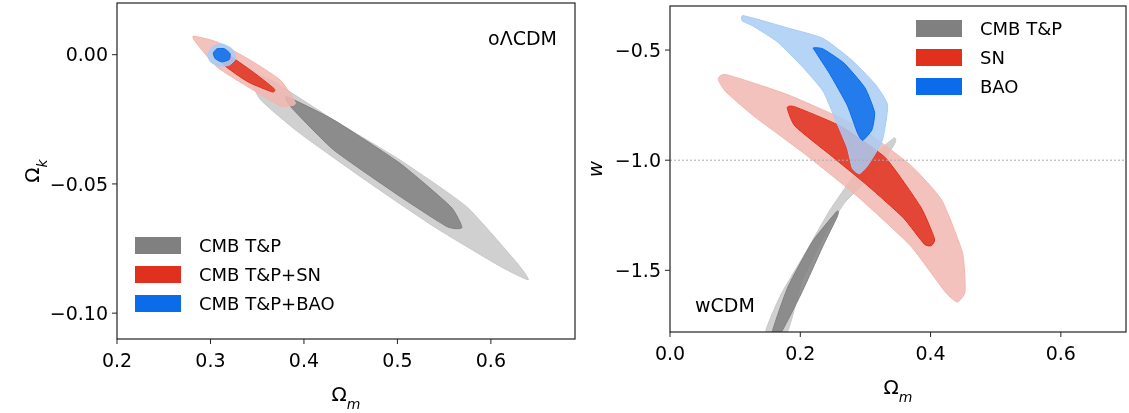 This screenshot has width=1129, height=413. I want to click on x-tick-label: 0.5, so click(397, 360).